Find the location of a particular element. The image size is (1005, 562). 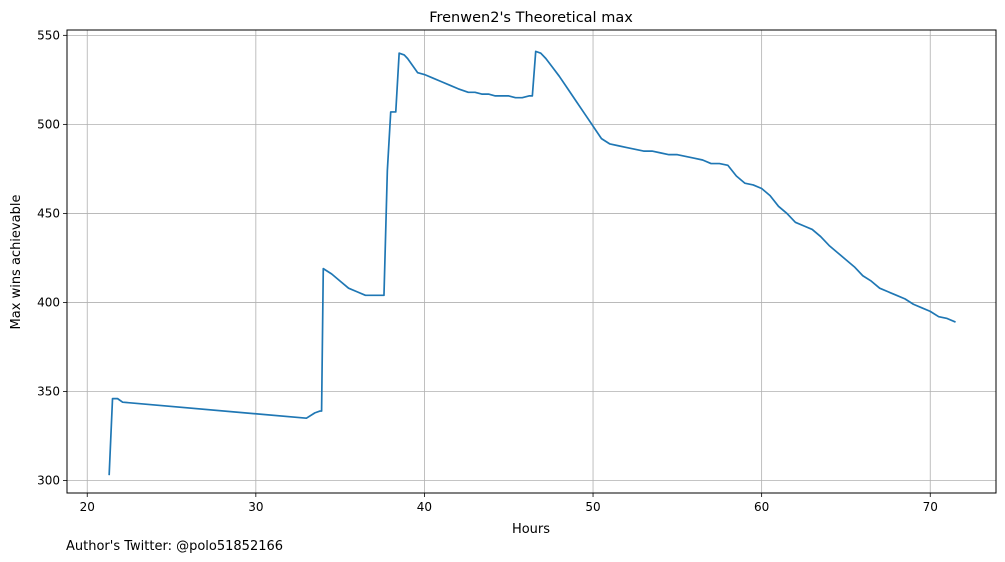

y-axis-label: Max wins achievable is located at coordinates (16, 262).